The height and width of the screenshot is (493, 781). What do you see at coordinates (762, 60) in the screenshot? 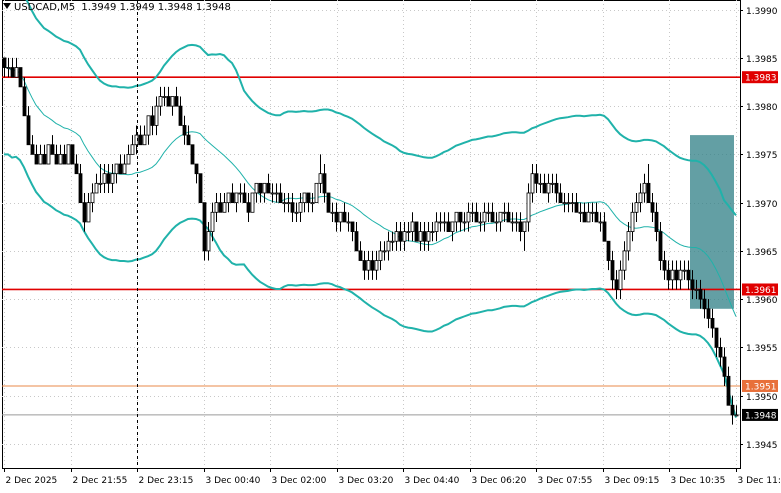
I see `y-tick-label: 1.3985` at bounding box center [762, 60].